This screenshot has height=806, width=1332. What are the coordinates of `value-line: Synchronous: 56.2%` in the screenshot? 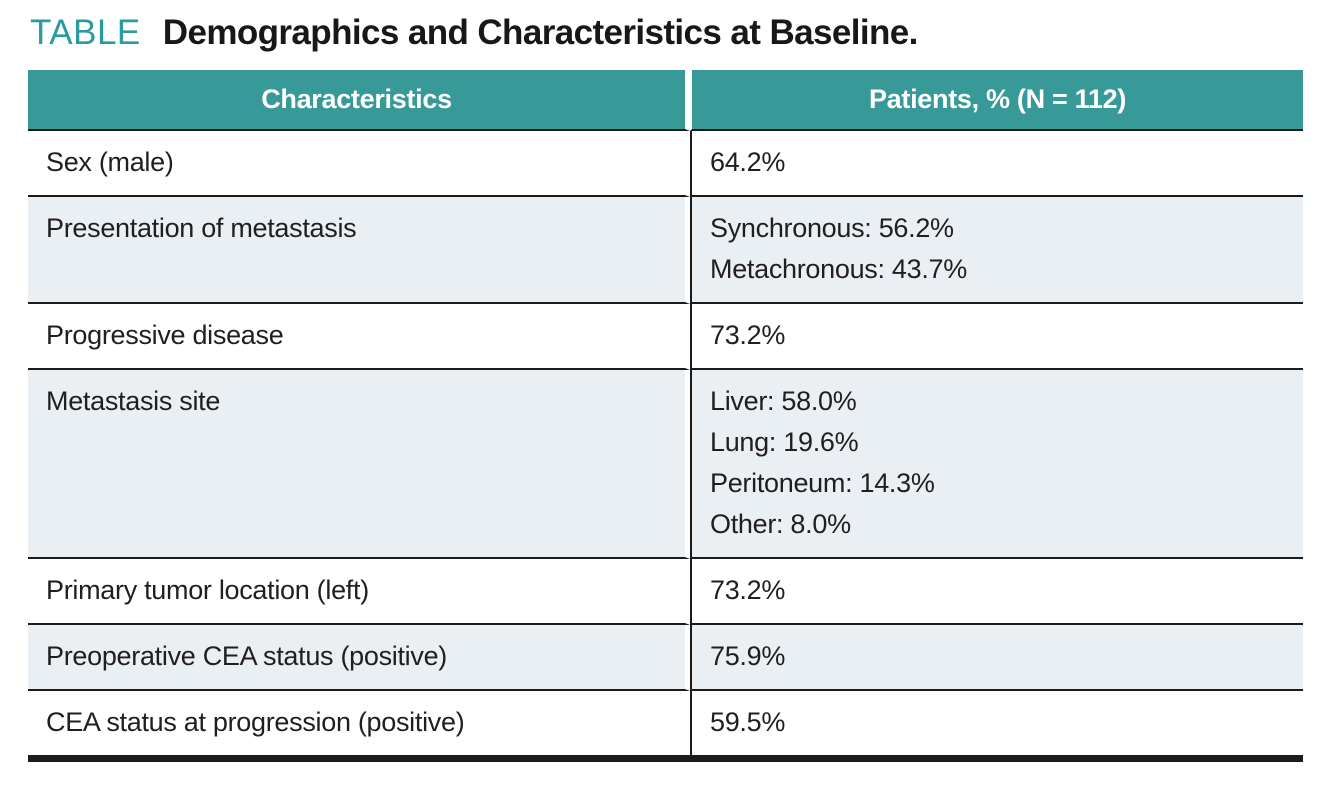 It's located at (832, 228).